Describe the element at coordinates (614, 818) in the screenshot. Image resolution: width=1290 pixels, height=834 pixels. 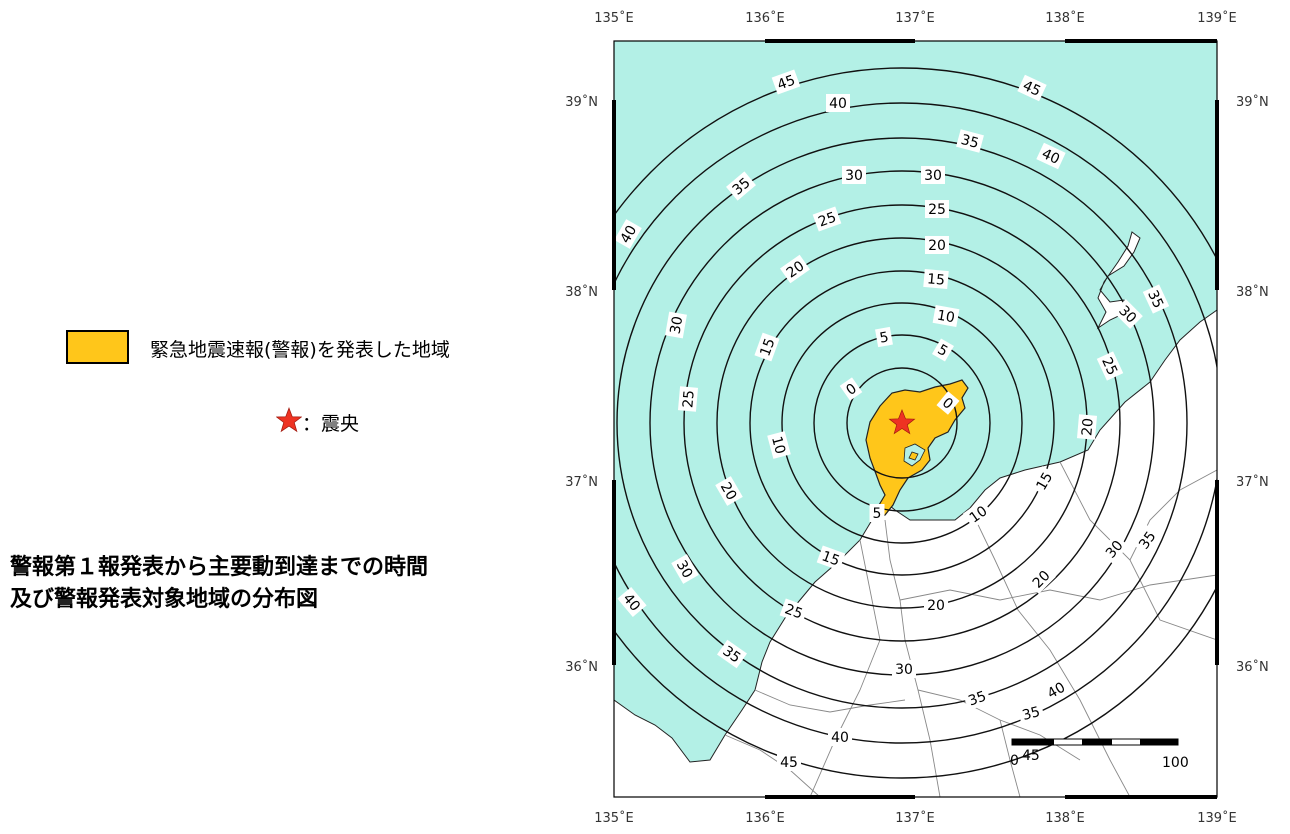
I see `lon-tick-bottom-0: 135˚E` at that location.